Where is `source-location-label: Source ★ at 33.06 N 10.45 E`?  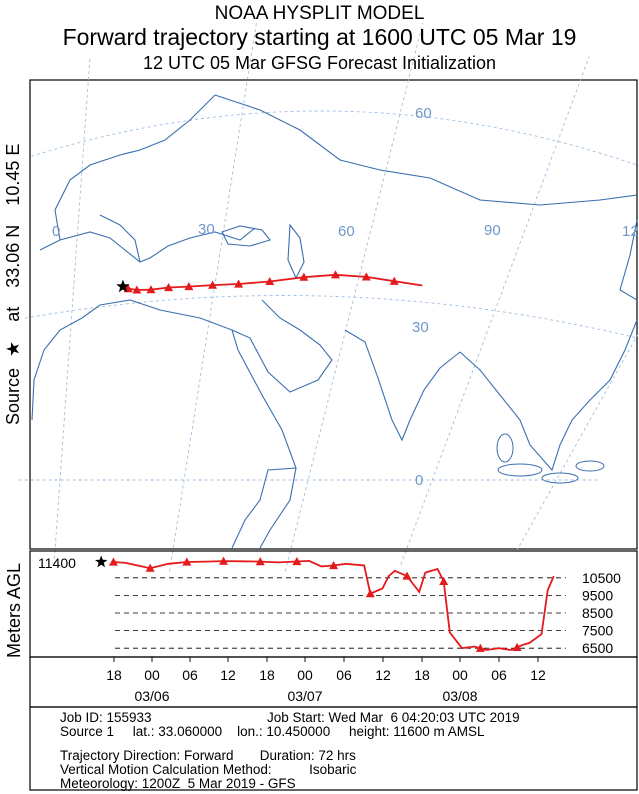 source-location-label: Source ★ at 33.06 N 10.45 E is located at coordinates (13, 284).